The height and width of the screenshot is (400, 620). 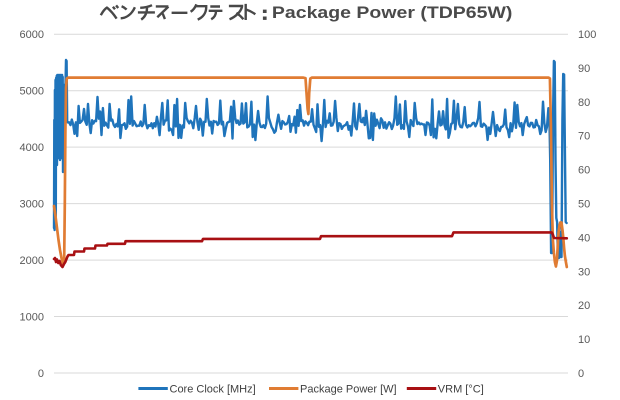 What do you see at coordinates (584, 340) in the screenshot?
I see `svg-text: 10` at bounding box center [584, 340].